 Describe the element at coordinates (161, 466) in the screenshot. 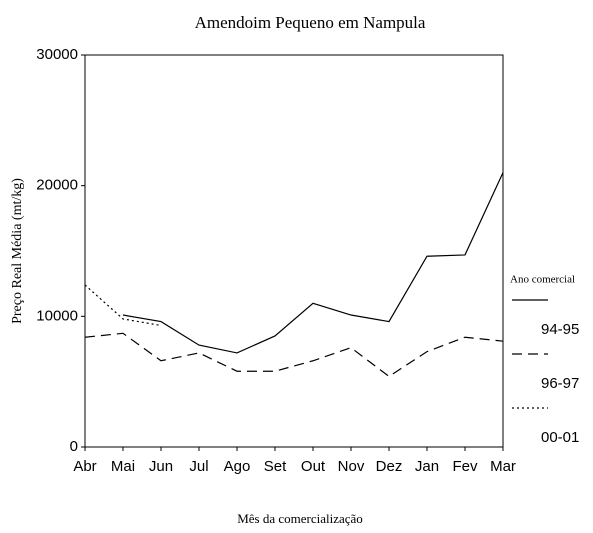

I see `x-tick-label: Jun` at that location.